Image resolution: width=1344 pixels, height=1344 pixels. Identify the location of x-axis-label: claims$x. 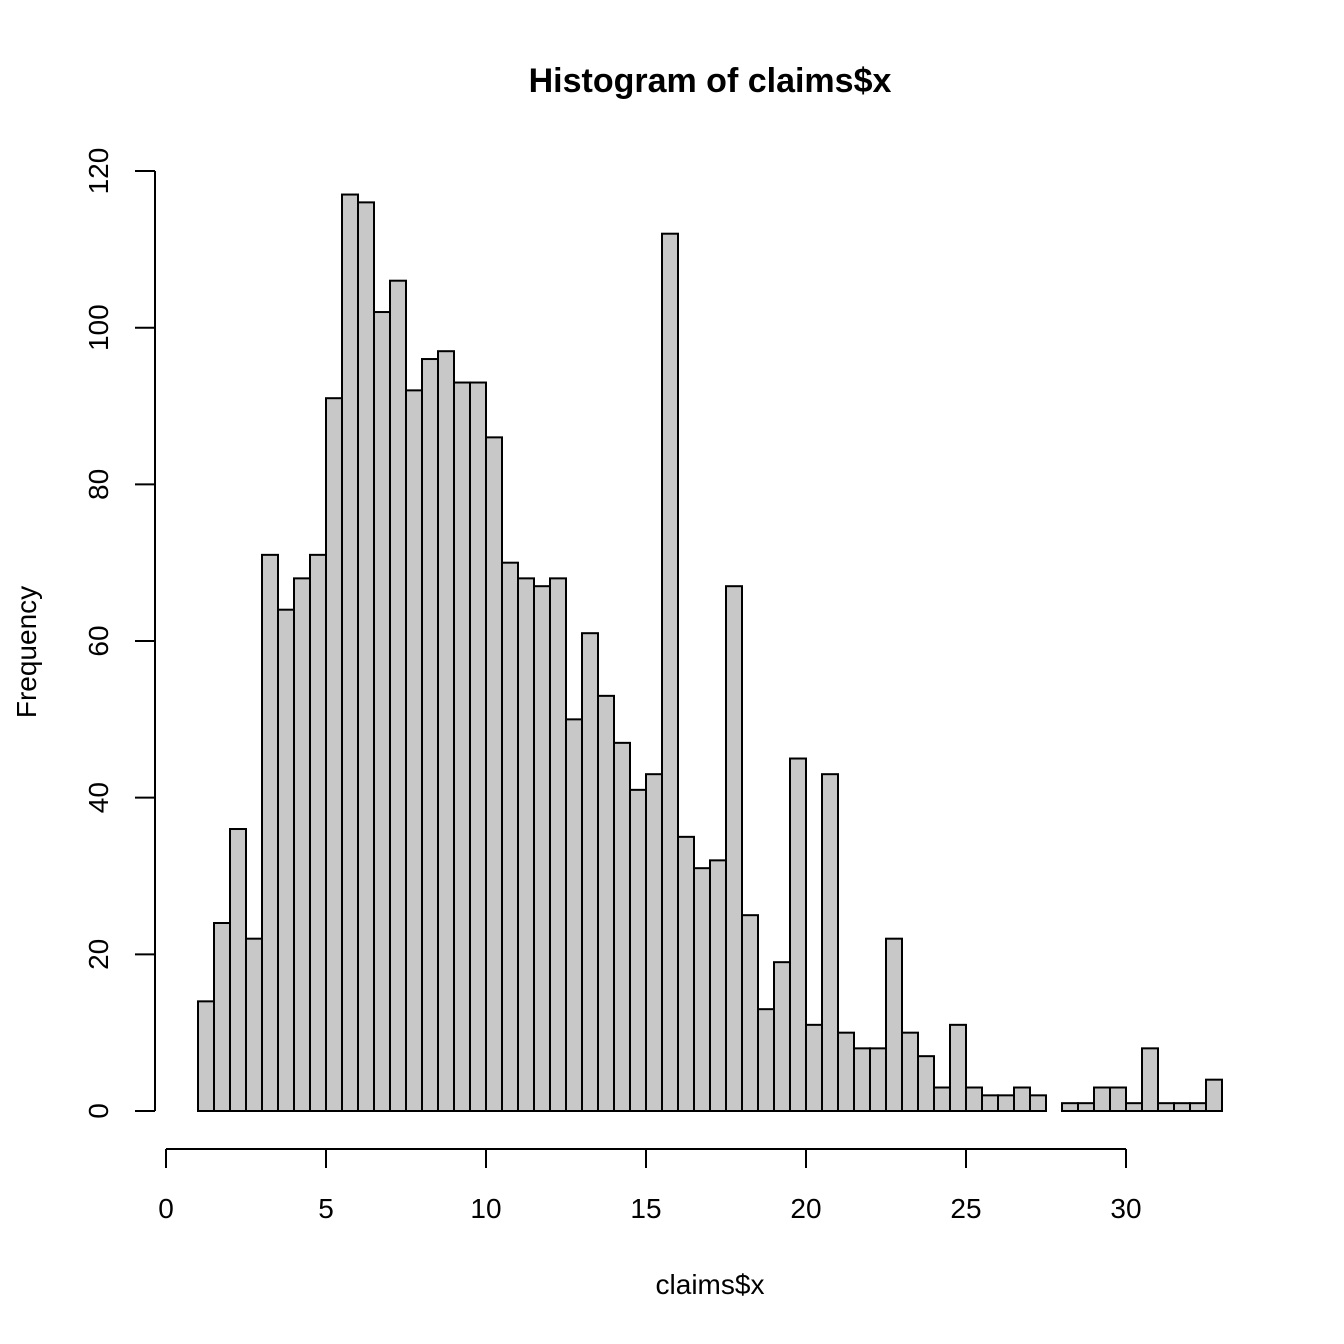
(710, 1284).